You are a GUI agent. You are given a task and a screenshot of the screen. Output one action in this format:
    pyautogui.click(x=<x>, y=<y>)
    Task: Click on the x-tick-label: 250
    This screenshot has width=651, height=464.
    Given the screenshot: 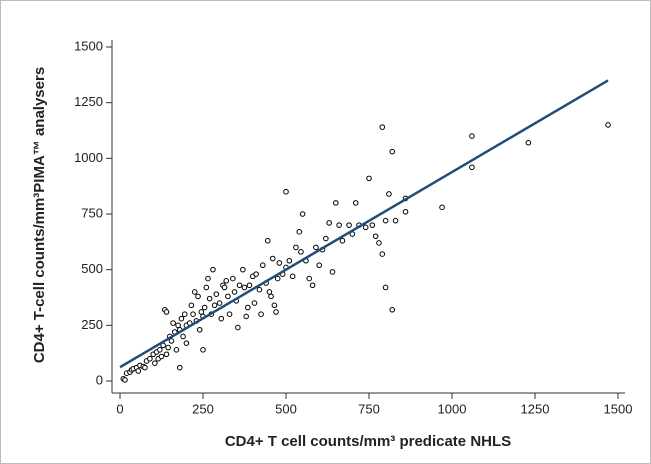 What is the action you would take?
    pyautogui.click(x=203, y=408)
    